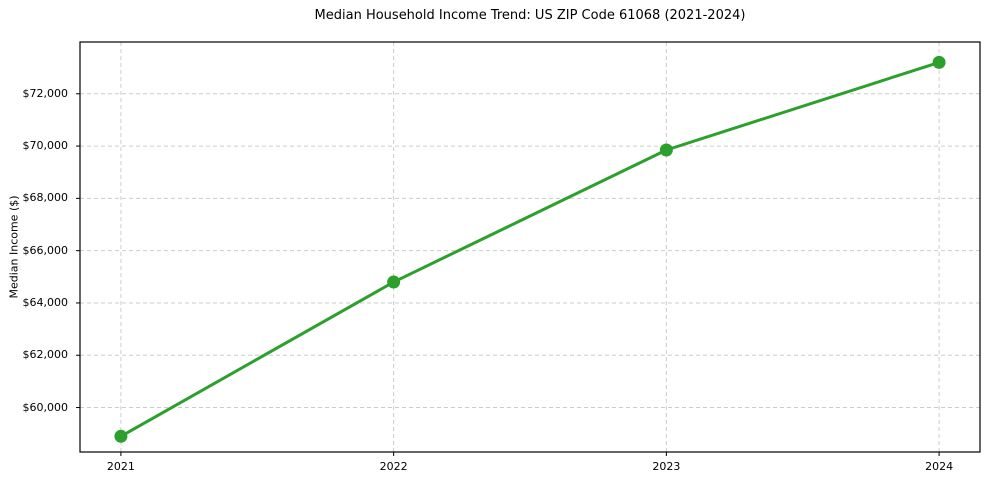  Describe the element at coordinates (45, 407) in the screenshot. I see `y-tick-label: $60,000` at that location.